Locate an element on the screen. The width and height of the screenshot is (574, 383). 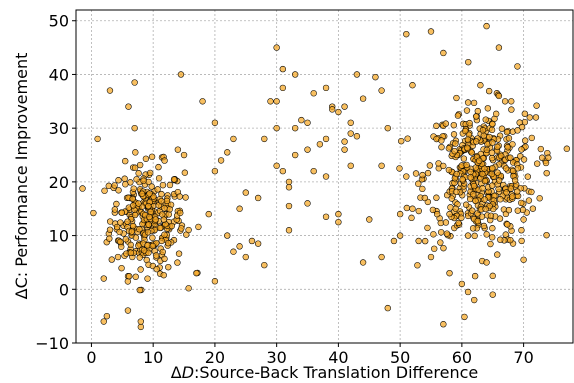
x-tick-label: 40 is located at coordinates (338, 357).